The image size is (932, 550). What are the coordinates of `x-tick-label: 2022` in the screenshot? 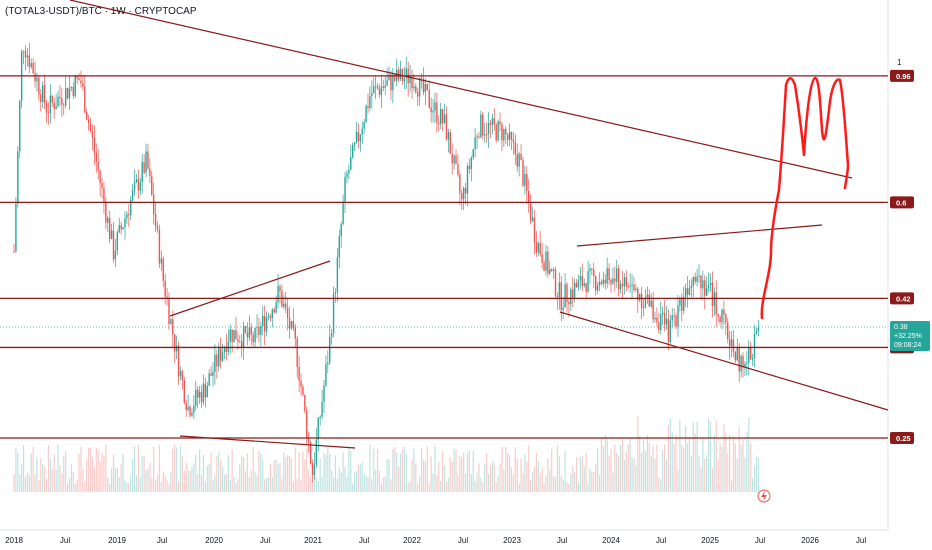 It's located at (412, 540).